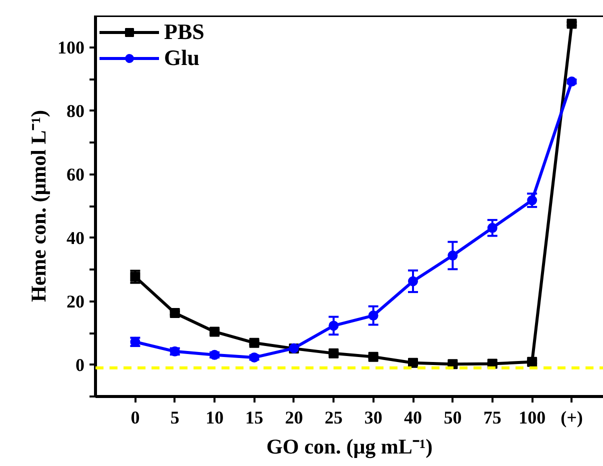 The image size is (603, 466). Describe the element at coordinates (71, 47) in the screenshot. I see `y-tick-label: 100` at that location.